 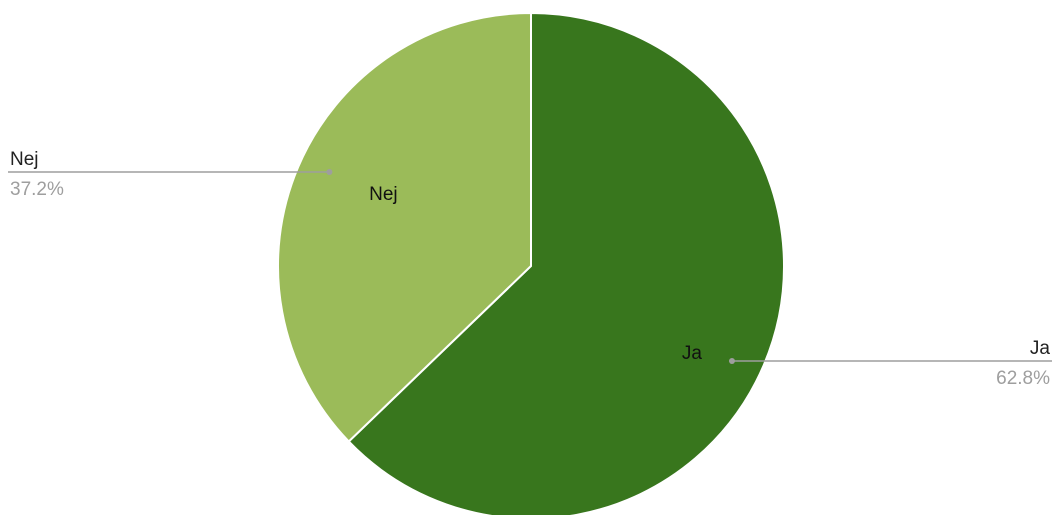 I want to click on inside-label-ja: Ja, so click(x=692, y=353).